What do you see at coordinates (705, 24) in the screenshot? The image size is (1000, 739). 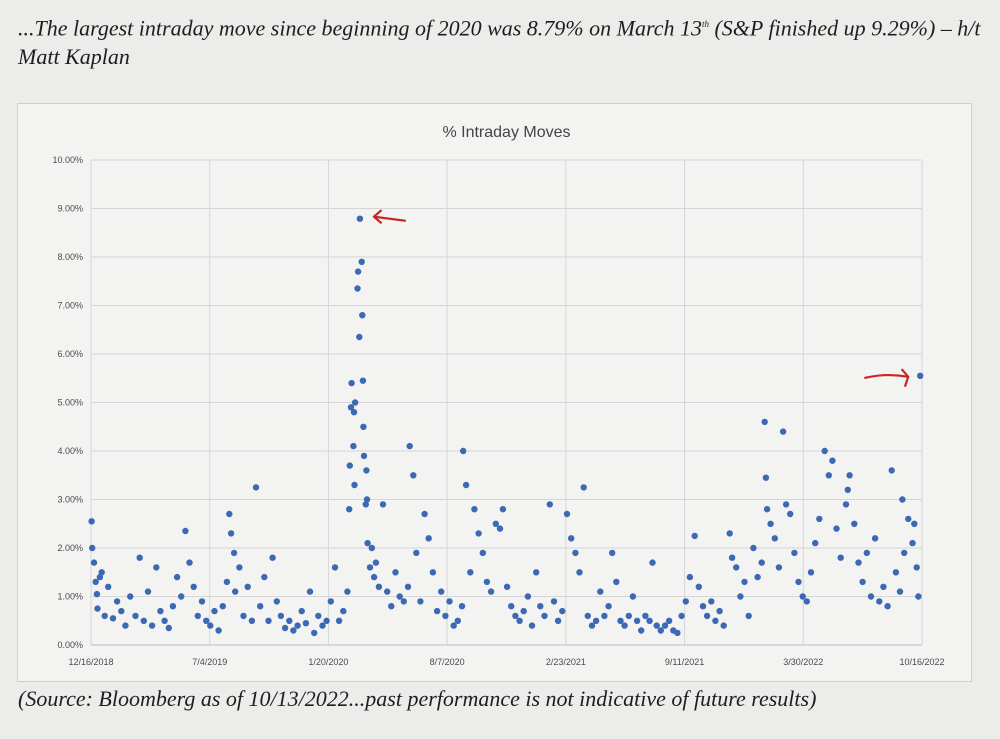 I see `caption-top-superscript: th` at bounding box center [705, 24].